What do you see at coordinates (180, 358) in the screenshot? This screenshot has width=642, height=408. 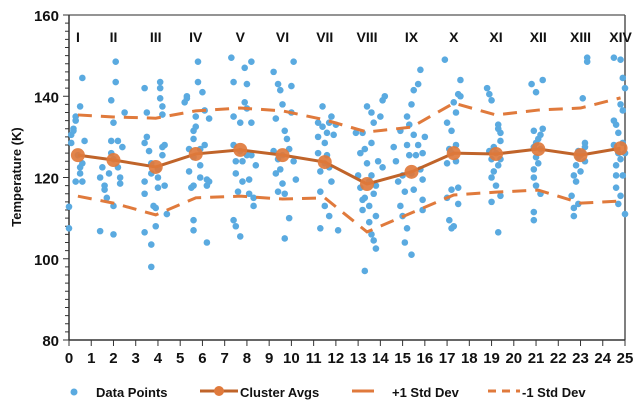 I see `x-tick-label: 5` at bounding box center [180, 358].